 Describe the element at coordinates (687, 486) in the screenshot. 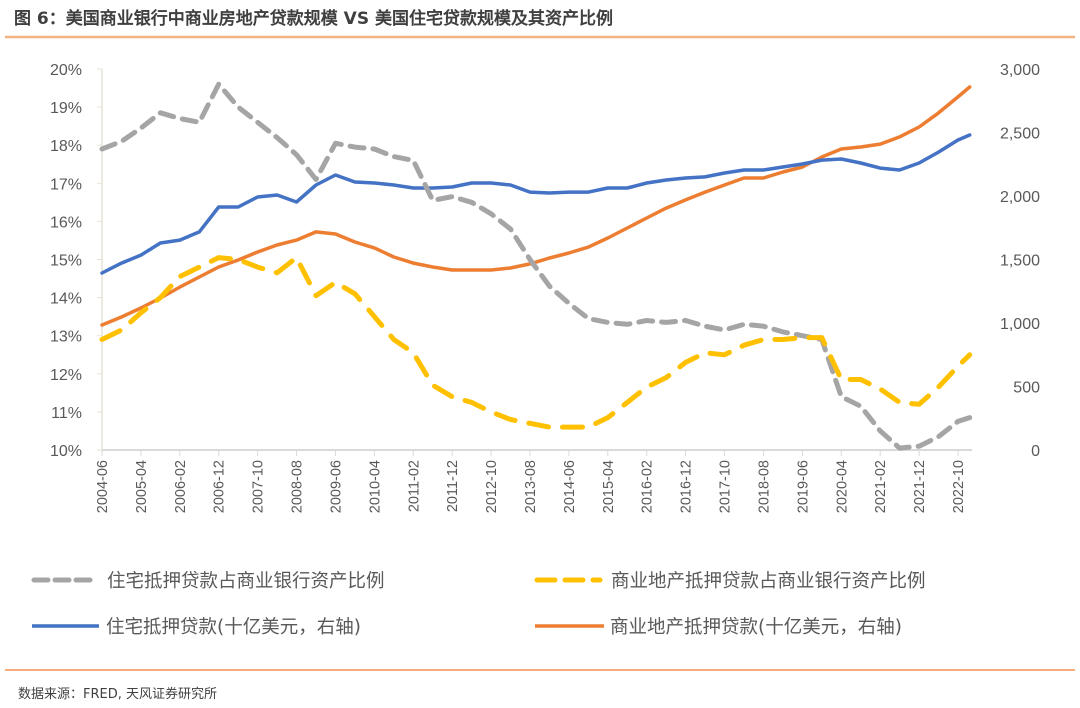

I see `x-tick-label: 2016-12` at that location.